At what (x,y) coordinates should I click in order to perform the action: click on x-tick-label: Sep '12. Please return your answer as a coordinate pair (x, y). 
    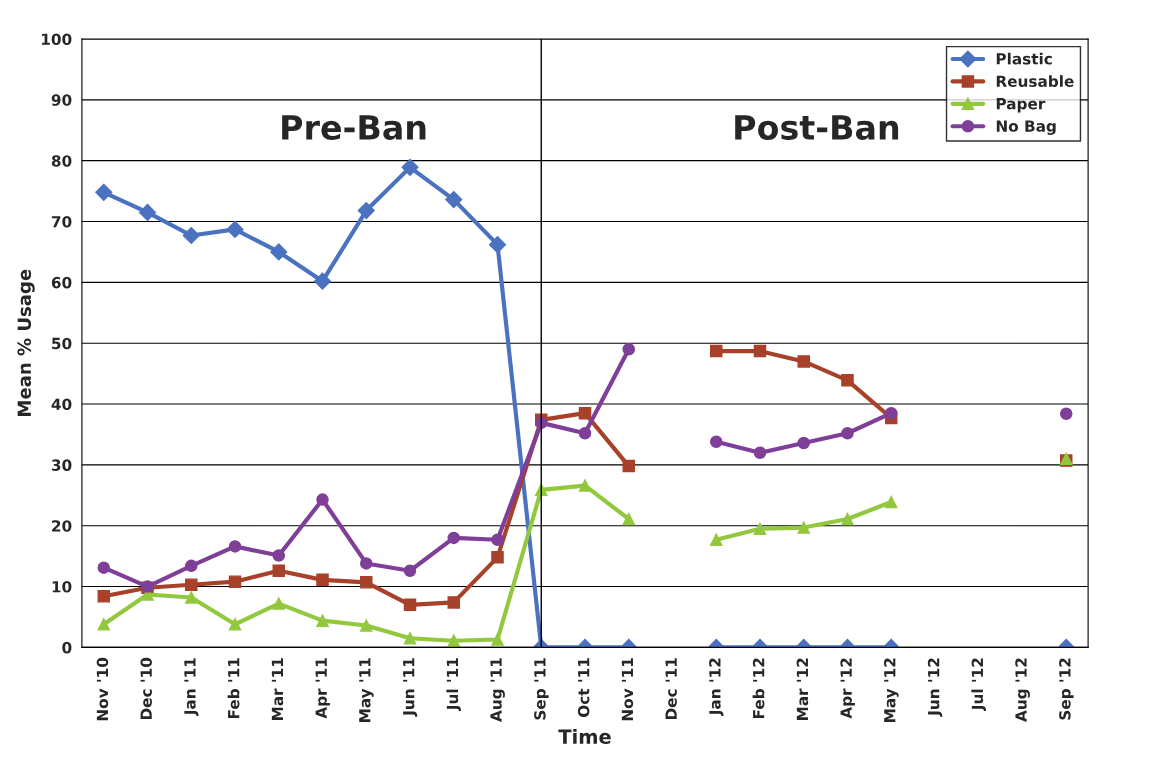
    Looking at the image, I should click on (1066, 689).